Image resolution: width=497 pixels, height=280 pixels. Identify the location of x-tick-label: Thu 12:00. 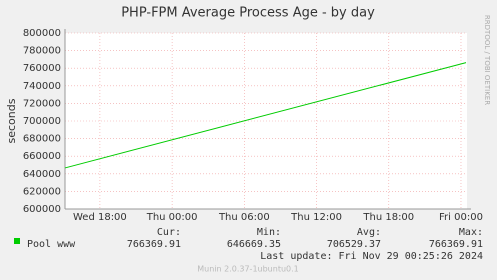
(316, 217).